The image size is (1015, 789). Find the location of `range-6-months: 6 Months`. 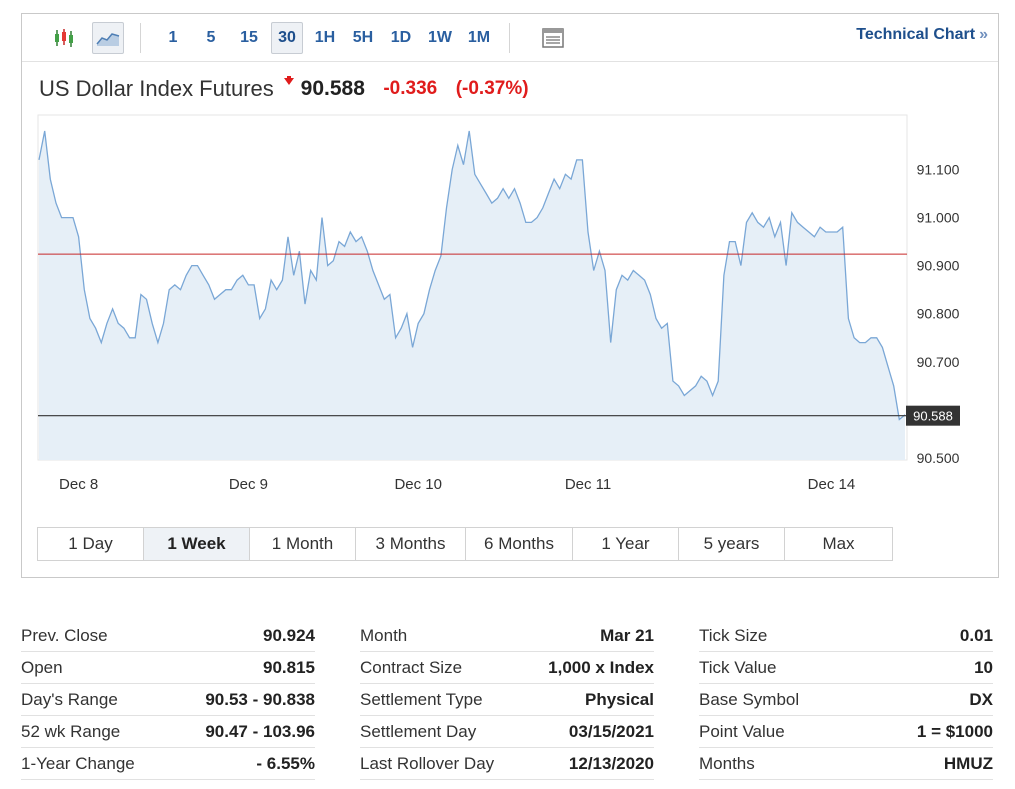

range-6-months: 6 Months is located at coordinates (519, 544).